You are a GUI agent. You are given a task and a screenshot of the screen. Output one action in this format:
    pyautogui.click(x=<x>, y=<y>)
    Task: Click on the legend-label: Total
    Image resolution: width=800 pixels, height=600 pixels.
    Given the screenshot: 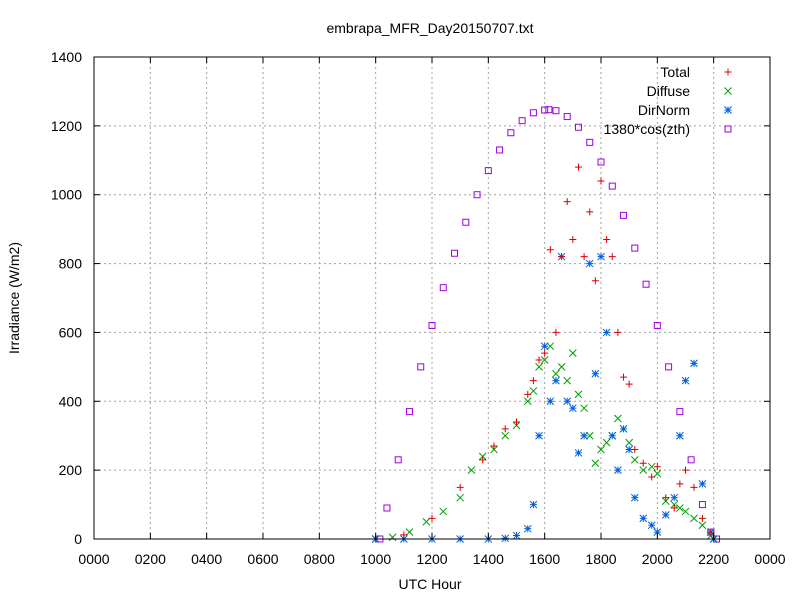 What is the action you would take?
    pyautogui.click(x=675, y=72)
    